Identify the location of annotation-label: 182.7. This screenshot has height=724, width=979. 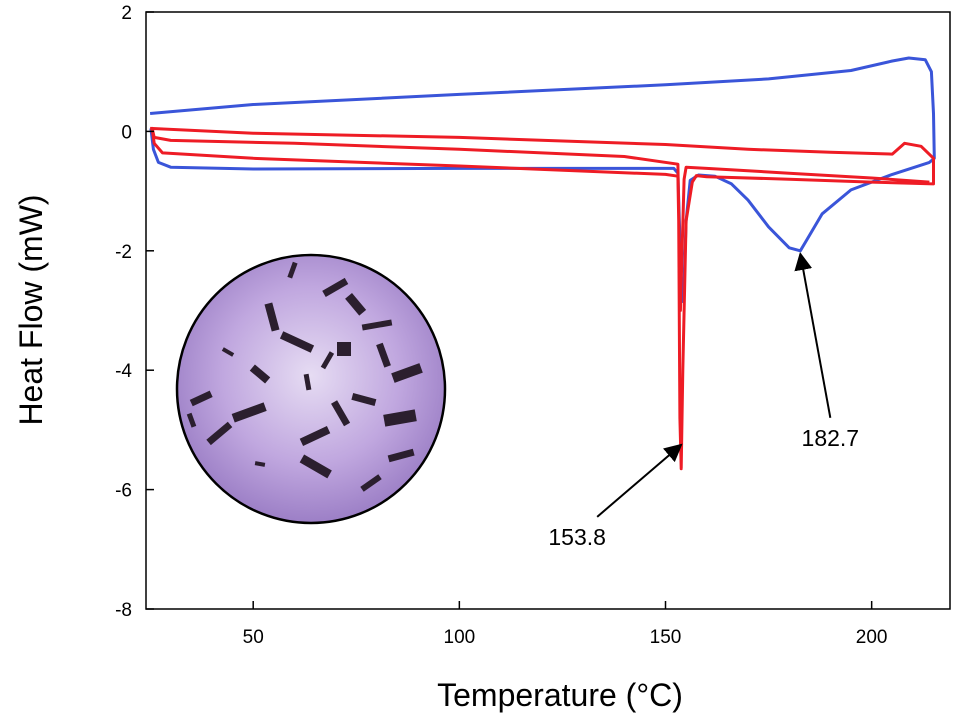
(831, 438).